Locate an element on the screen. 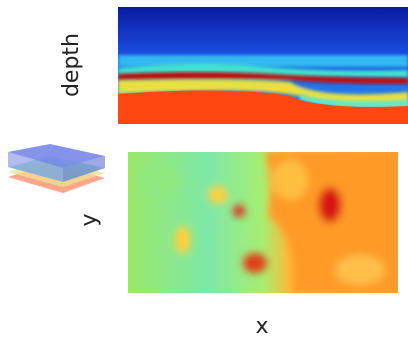 The height and width of the screenshot is (337, 408). axis-label: depth is located at coordinates (71, 65).